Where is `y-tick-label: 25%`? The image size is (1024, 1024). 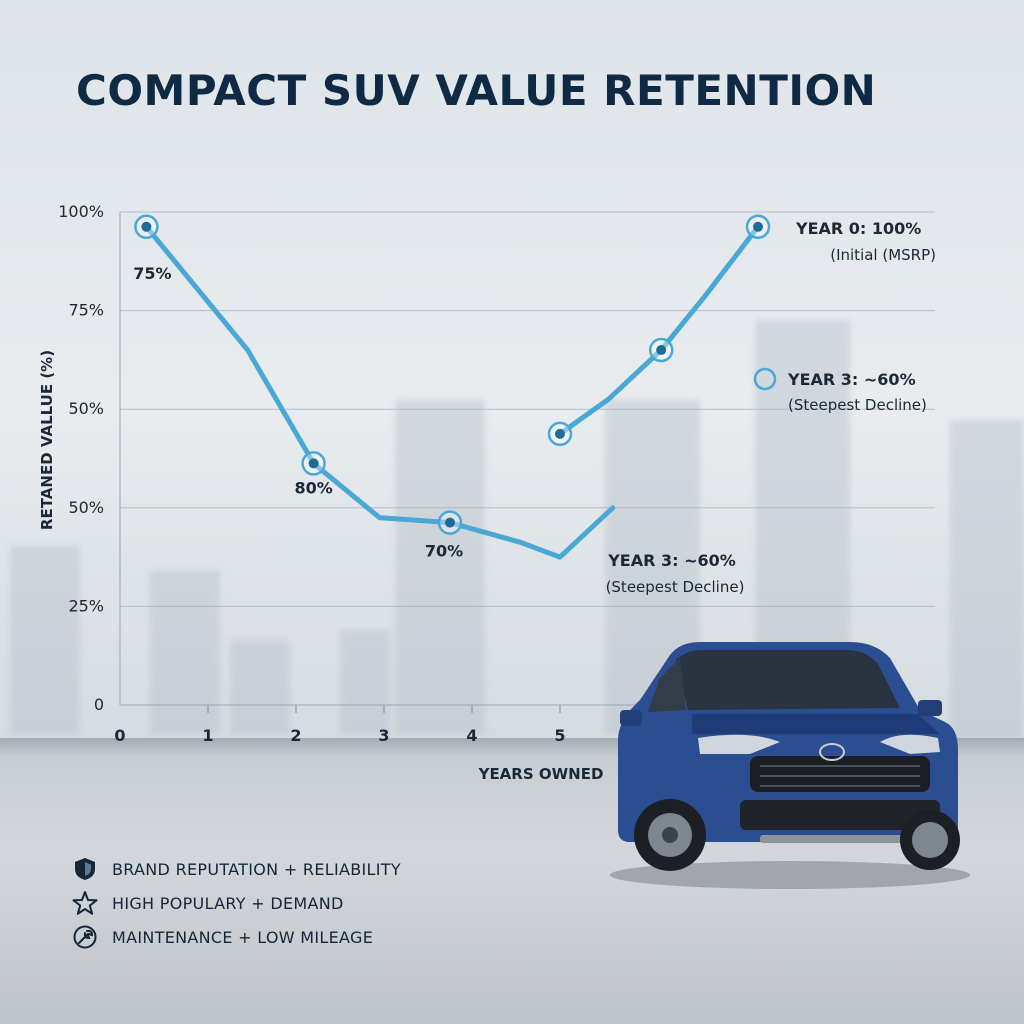
y-tick-label: 25% is located at coordinates (86, 605).